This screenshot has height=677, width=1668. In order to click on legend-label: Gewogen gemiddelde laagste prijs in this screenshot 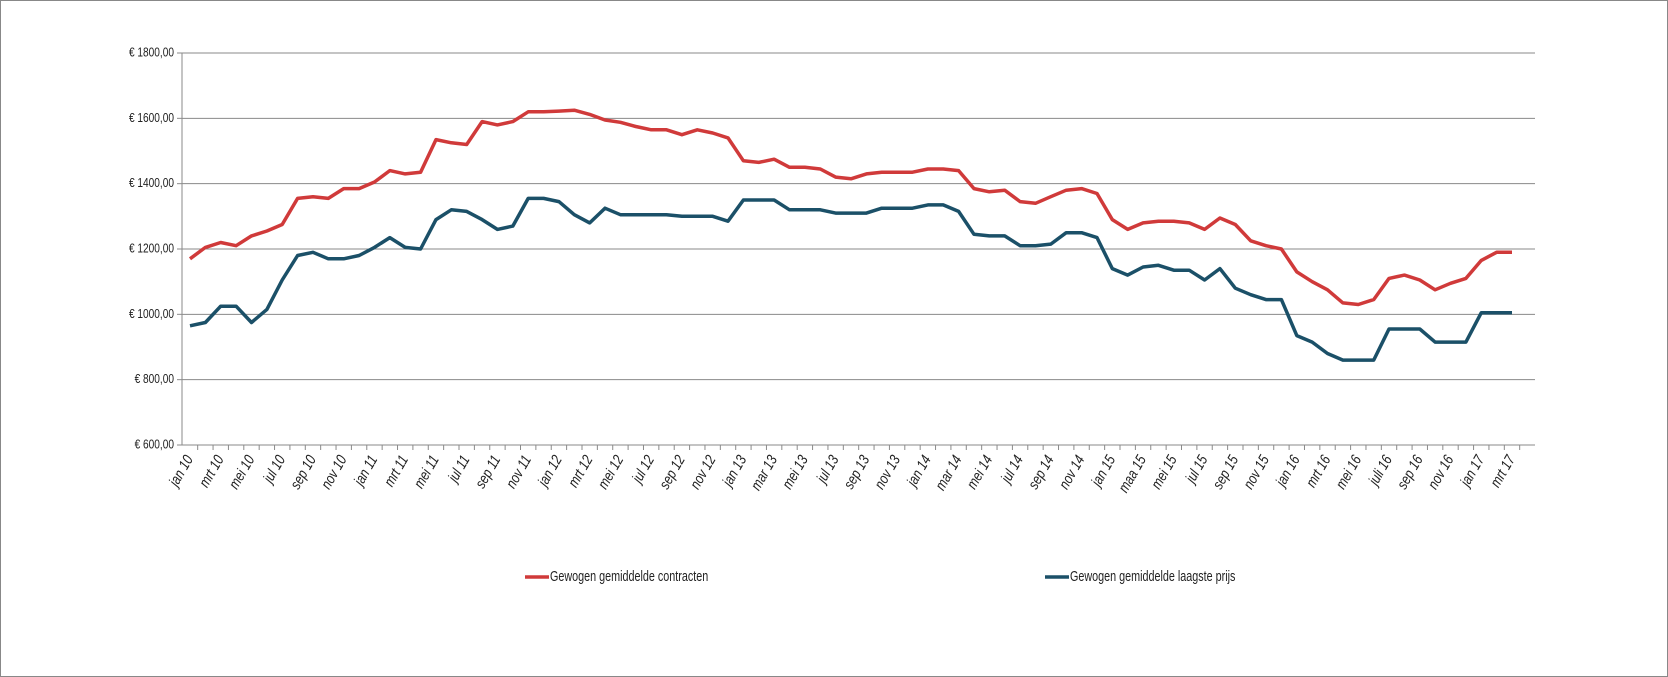, I will do `click(1153, 575)`.